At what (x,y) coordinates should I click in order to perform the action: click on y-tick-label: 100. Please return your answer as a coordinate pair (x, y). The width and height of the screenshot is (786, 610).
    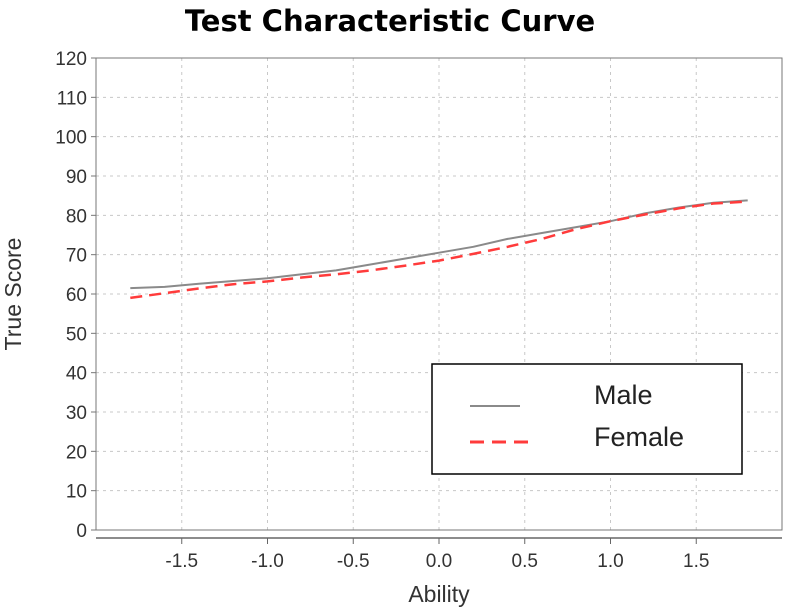
    Looking at the image, I should click on (71, 138).